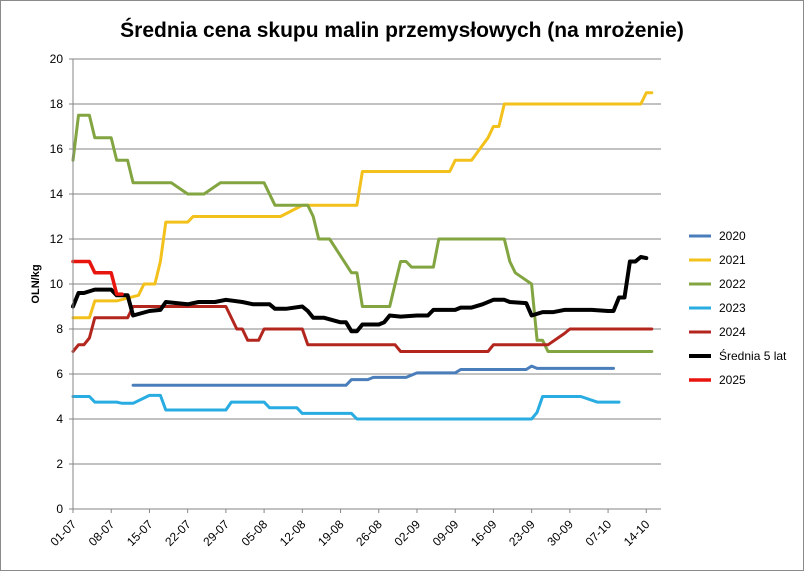  I want to click on x-tick-label: 16-09, so click(484, 533).